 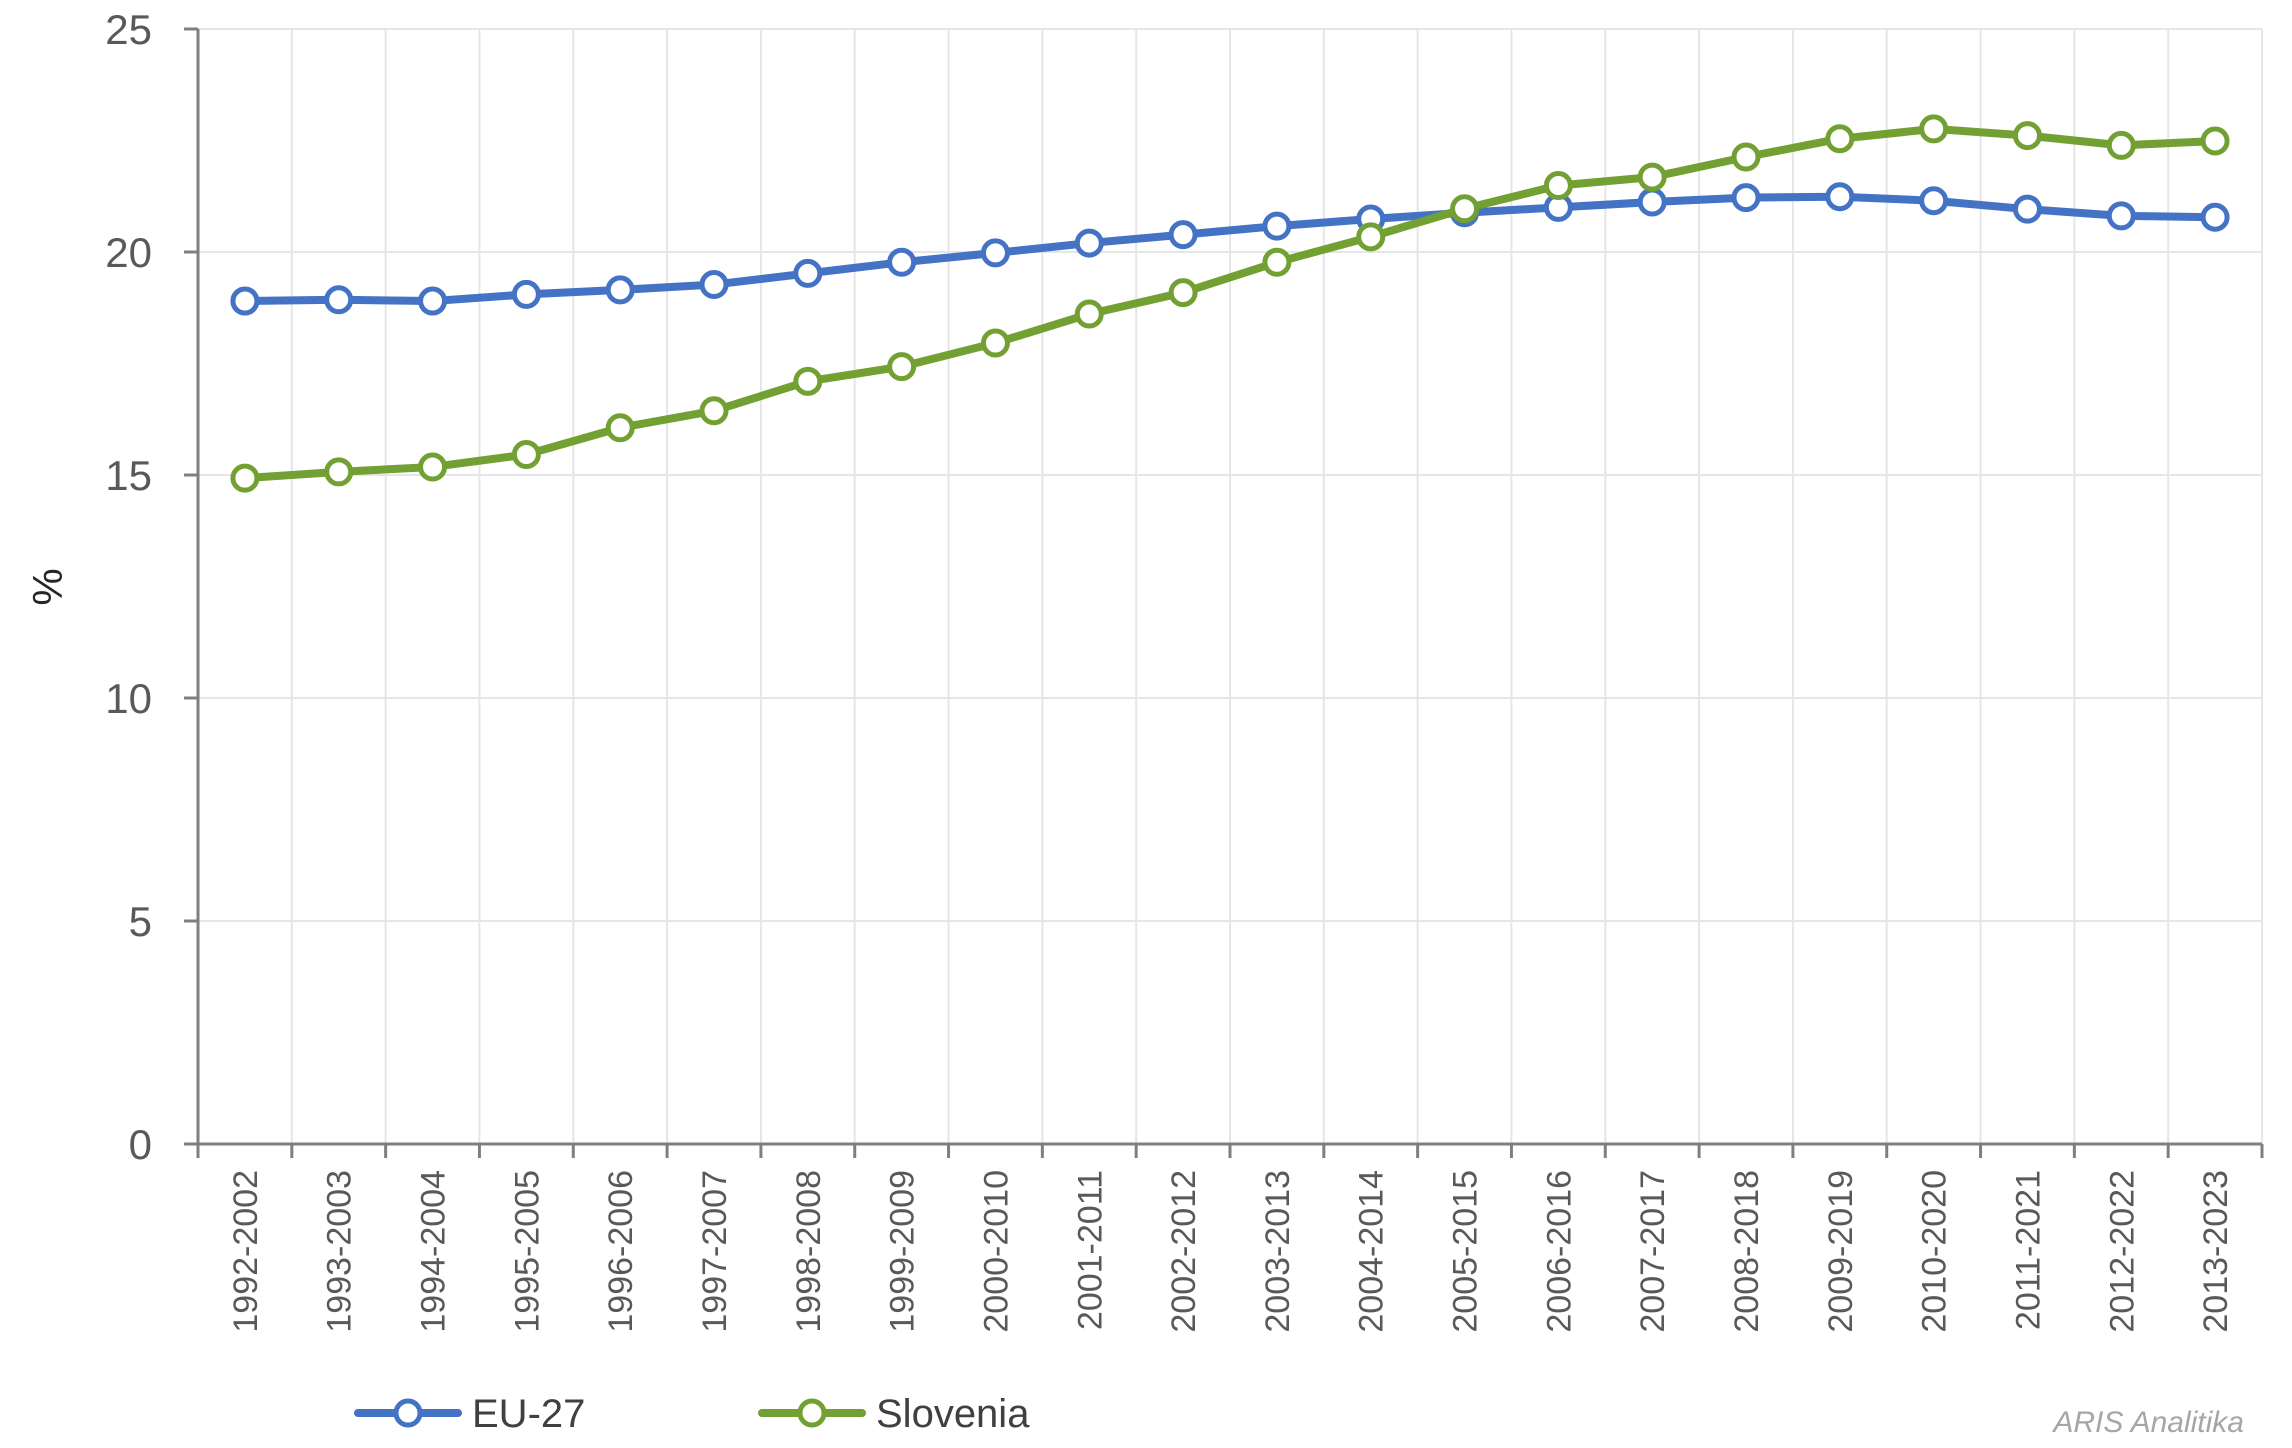 I want to click on x-tick-label: 2003-2013, so click(x=1278, y=1251).